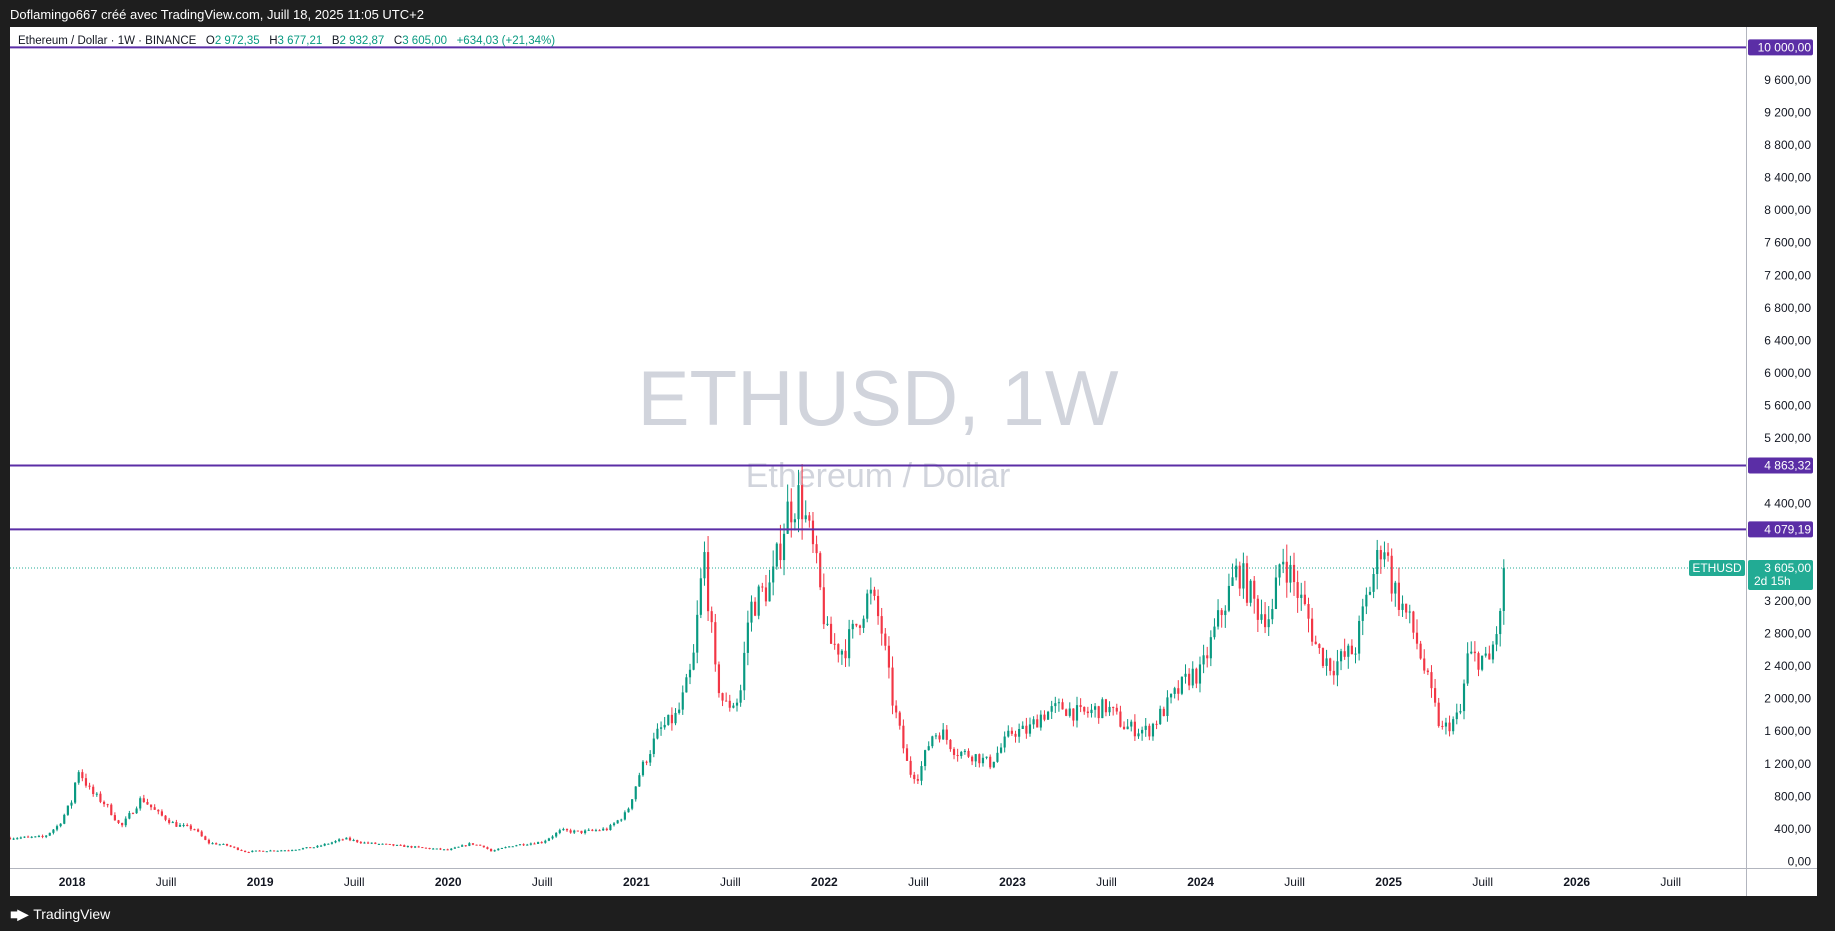  Describe the element at coordinates (1787, 373) in the screenshot. I see `y-tick-label: 6 000,00` at that location.